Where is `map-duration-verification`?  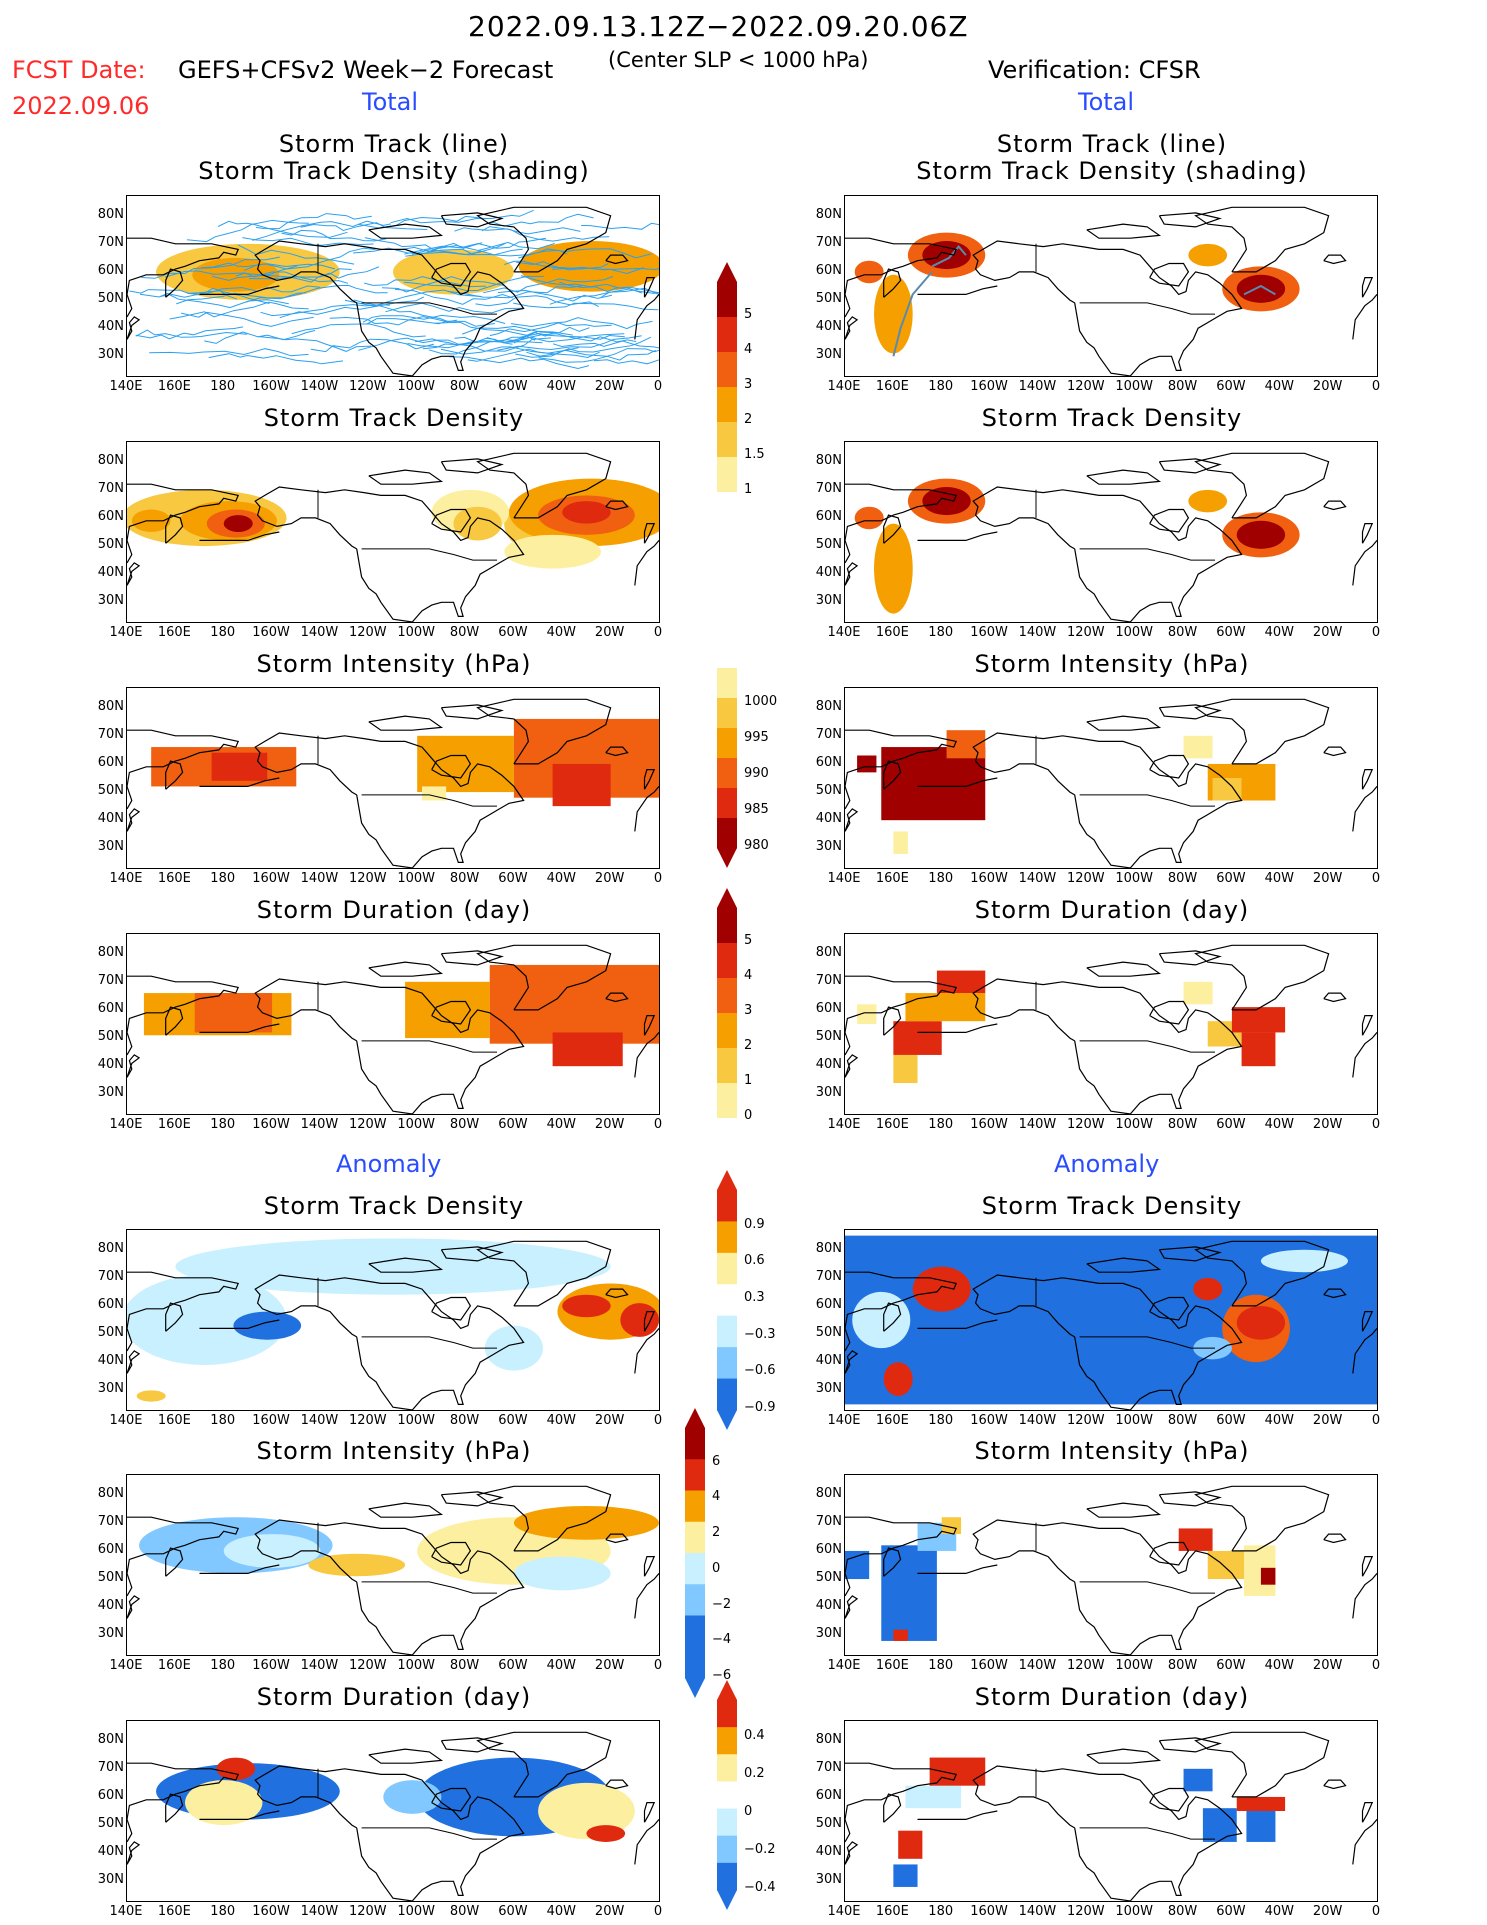 map-duration-verification is located at coordinates (1111, 1024).